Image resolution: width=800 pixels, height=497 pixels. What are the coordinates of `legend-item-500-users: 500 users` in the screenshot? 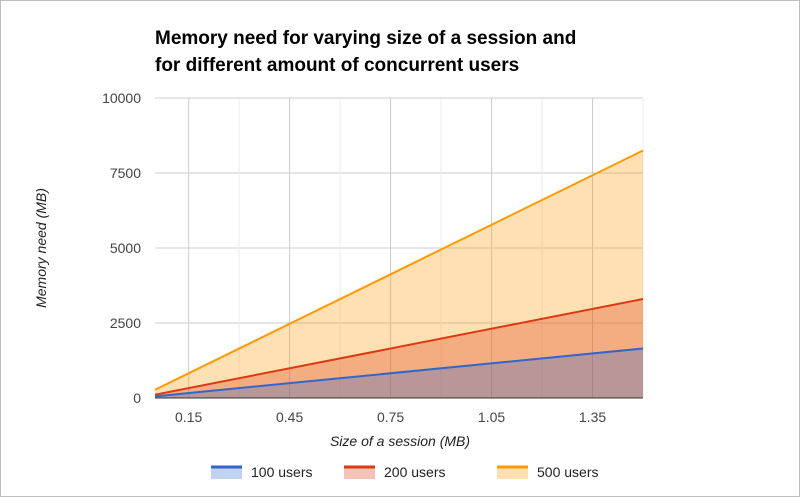 It's located at (547, 472).